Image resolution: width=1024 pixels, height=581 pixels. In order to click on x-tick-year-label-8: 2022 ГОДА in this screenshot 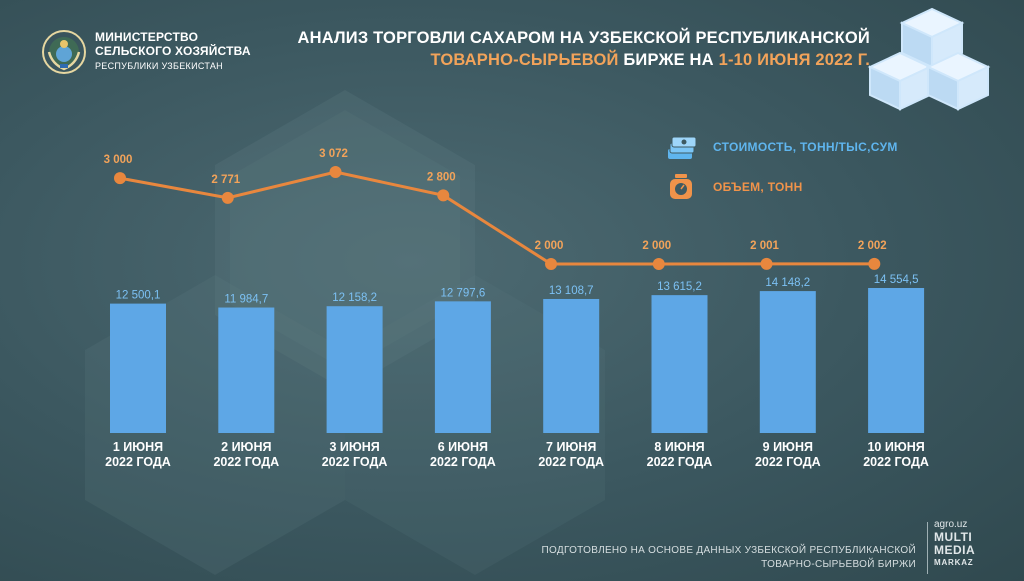, I will do `click(896, 462)`.